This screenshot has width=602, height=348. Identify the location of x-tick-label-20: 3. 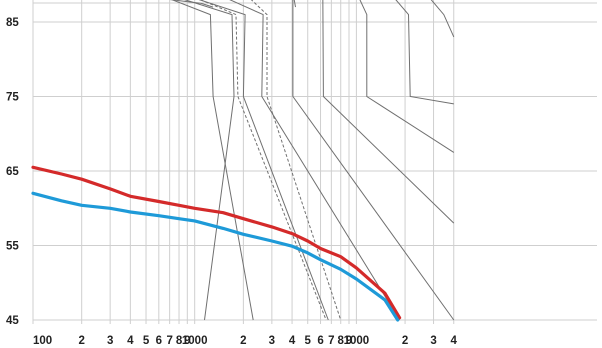
(433, 341).